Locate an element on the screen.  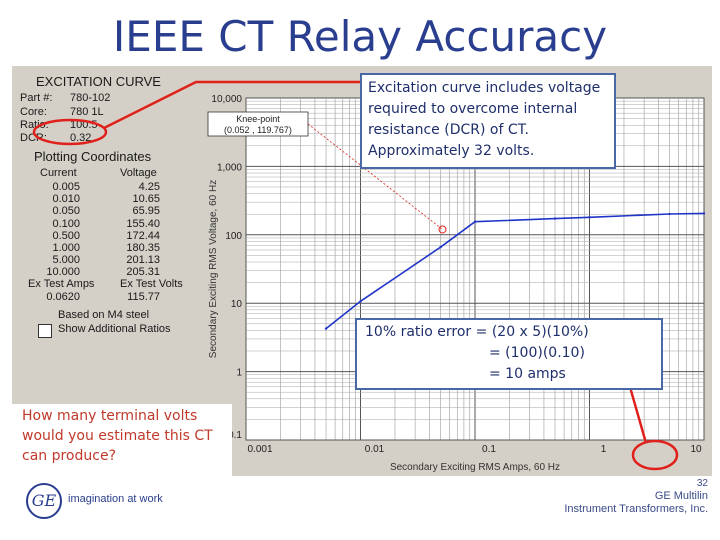
ratio-error-line2: = (100)(0.10) is located at coordinates (537, 353).